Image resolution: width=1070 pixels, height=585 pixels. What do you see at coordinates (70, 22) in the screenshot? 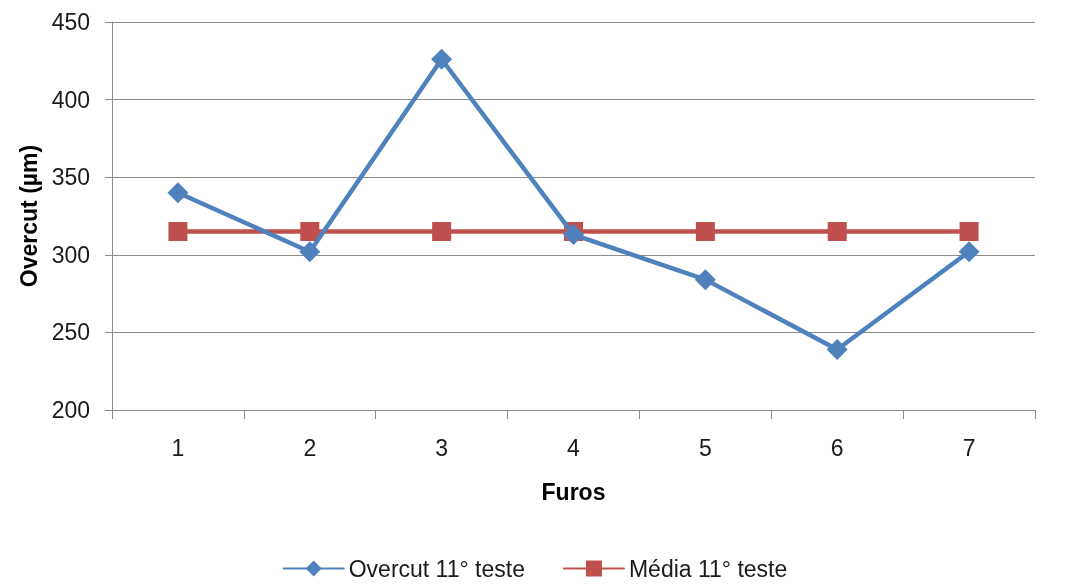
I see `y-tick-label: 450` at bounding box center [70, 22].